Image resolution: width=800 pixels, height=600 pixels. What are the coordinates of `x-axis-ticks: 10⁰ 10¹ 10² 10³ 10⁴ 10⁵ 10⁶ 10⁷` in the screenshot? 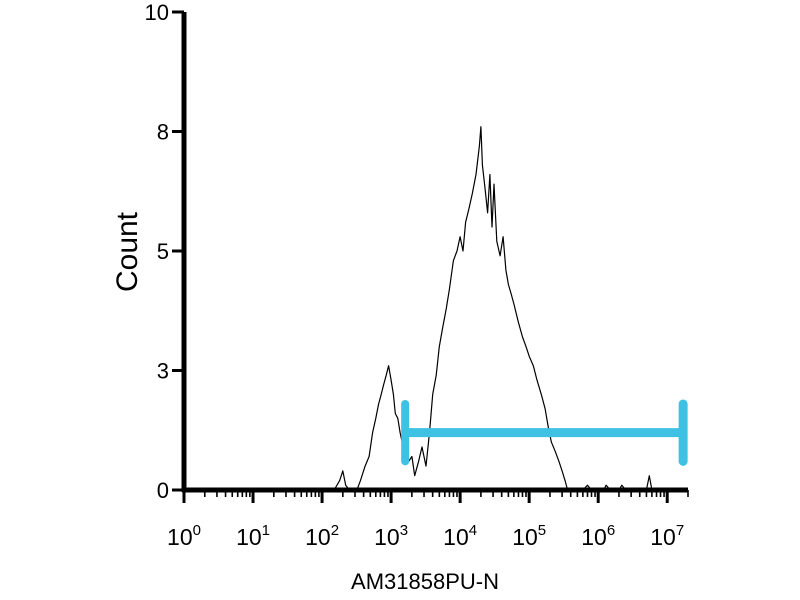 It's located at (425, 520).